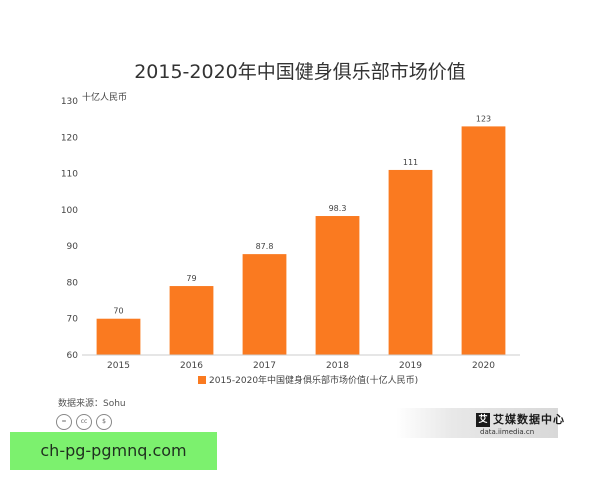 The image size is (600, 480). What do you see at coordinates (69, 175) in the screenshot?
I see `y-tick-label: 110` at bounding box center [69, 175].